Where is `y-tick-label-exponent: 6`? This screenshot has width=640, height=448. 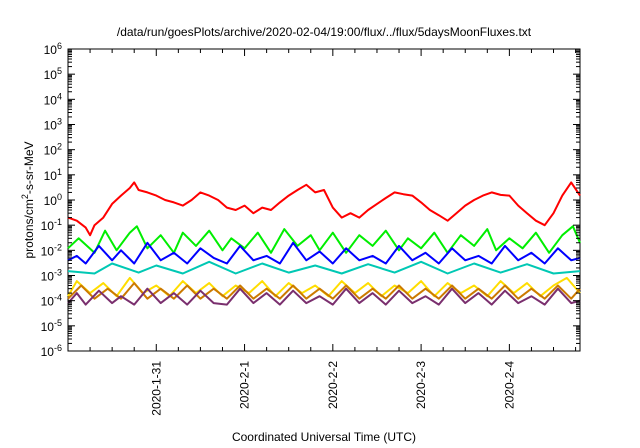
y-tick-label-exponent: 6 is located at coordinates (59, 46).